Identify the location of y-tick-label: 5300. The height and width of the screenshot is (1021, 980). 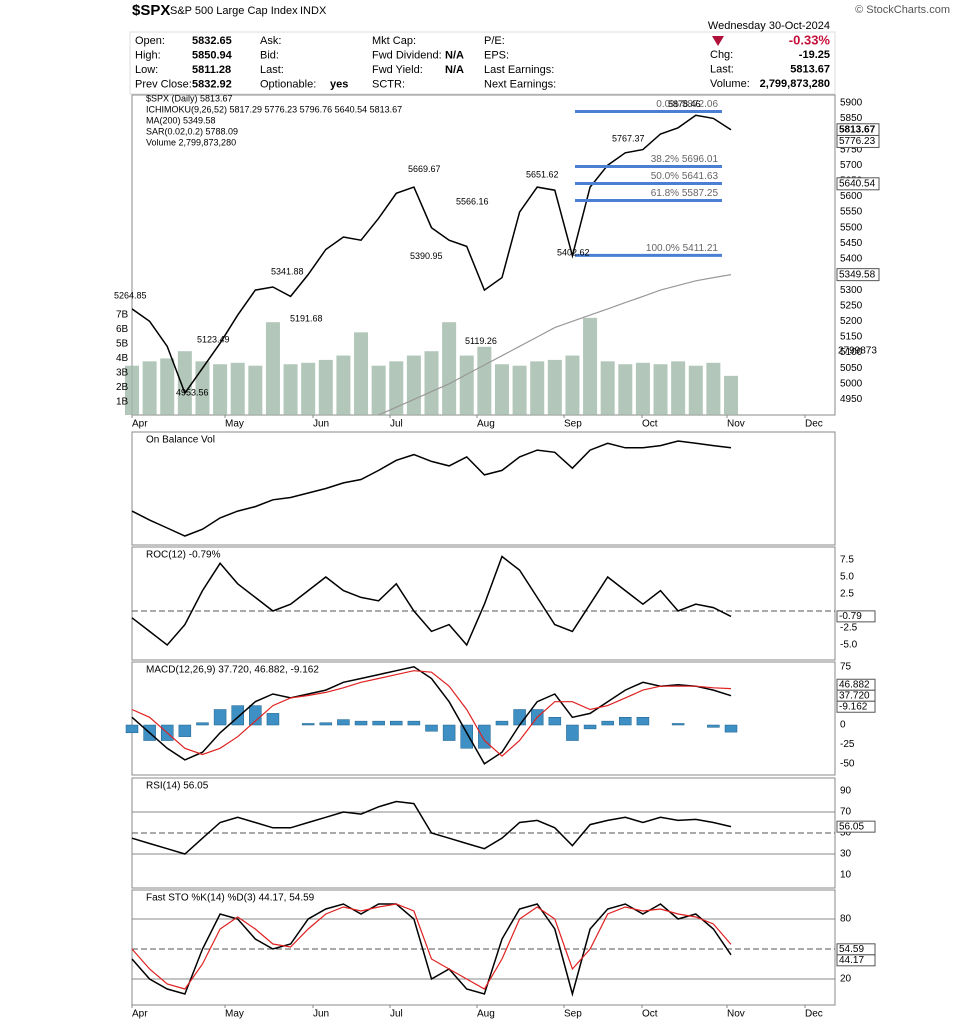
(851, 290).